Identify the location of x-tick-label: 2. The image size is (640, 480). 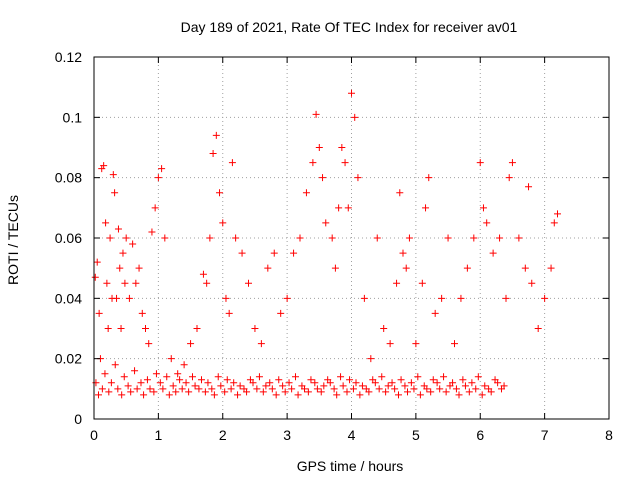
(223, 435).